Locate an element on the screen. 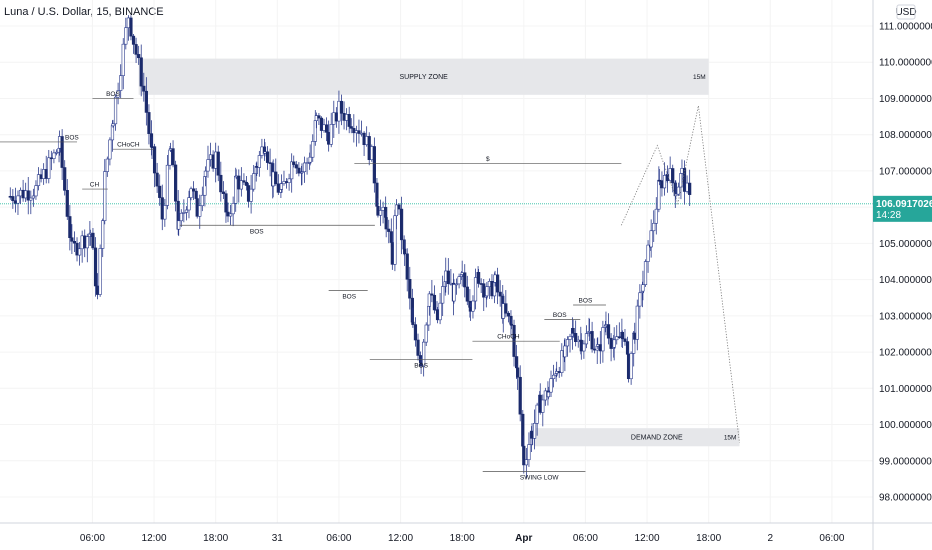 The width and height of the screenshot is (932, 550). current-price-badge is located at coordinates (902, 208).